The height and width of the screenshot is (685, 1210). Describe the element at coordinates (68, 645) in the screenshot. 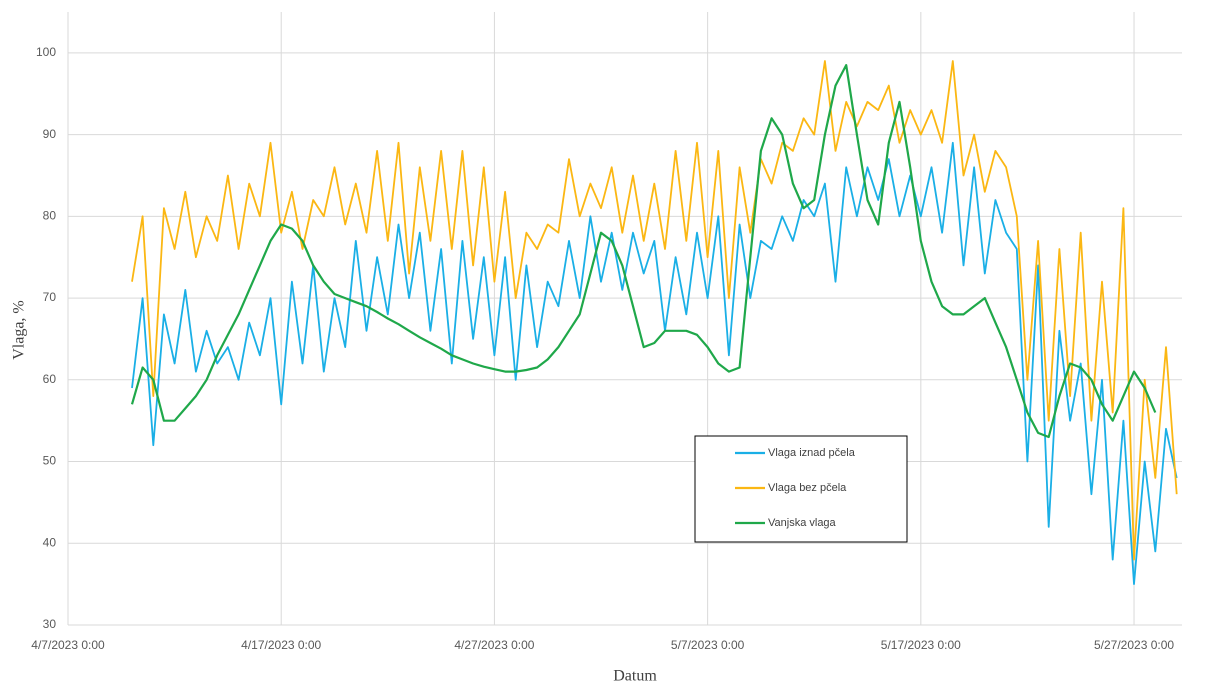

I see `x-tick-label: 4/7/2023 0:00` at that location.